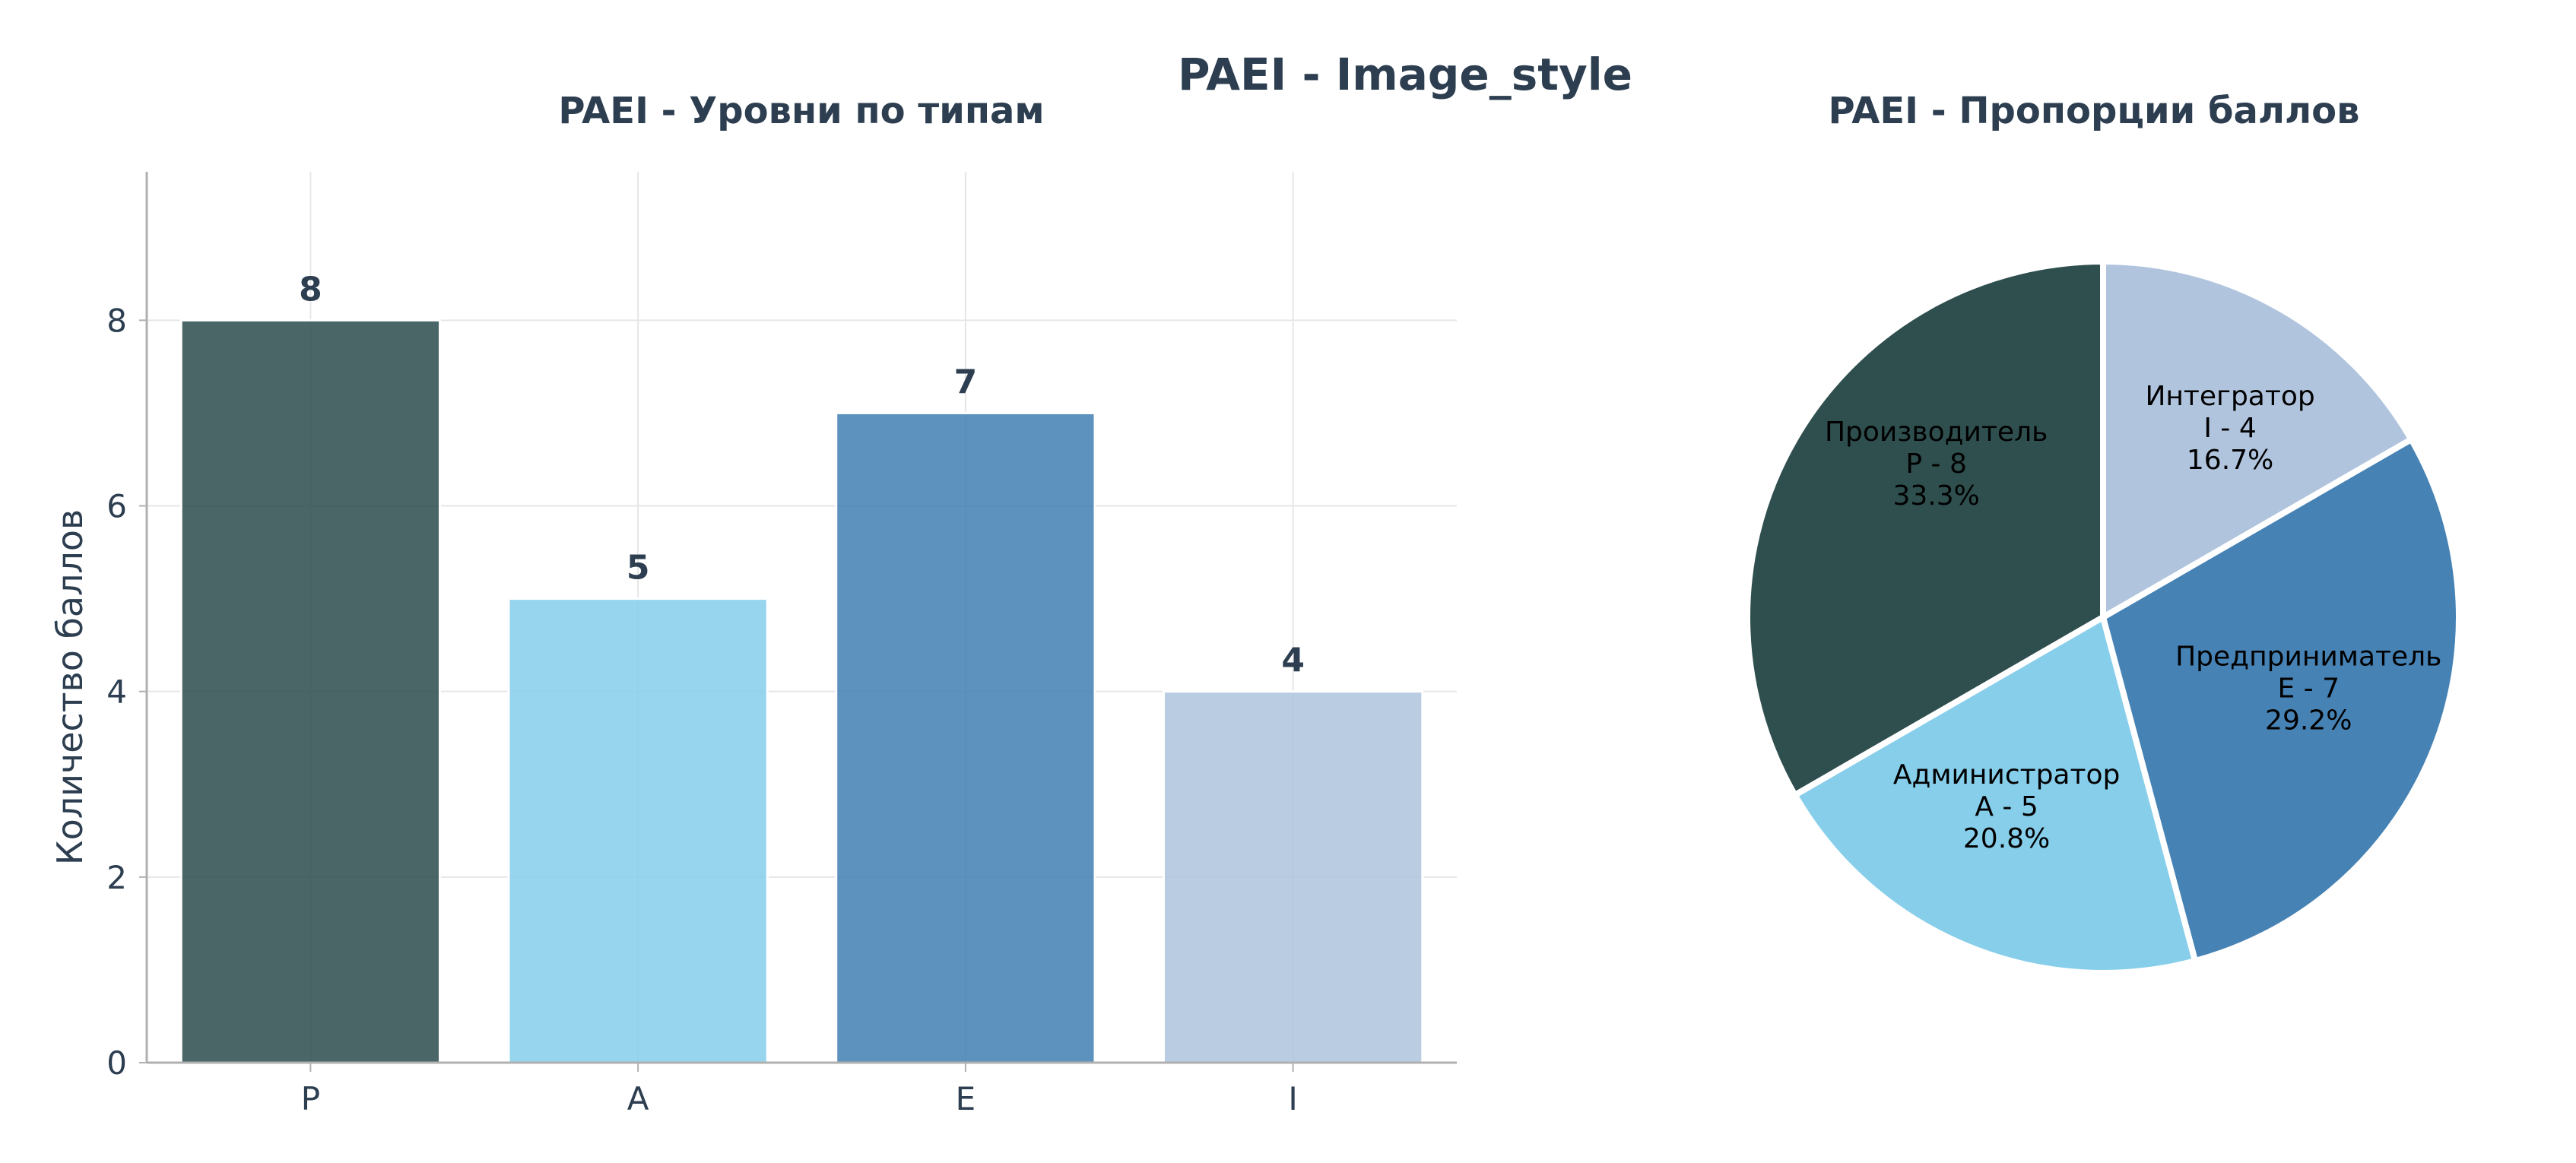 This screenshot has width=2576, height=1163. What do you see at coordinates (802, 475) in the screenshot?
I see `bar-data-labels: 8 5 7 4` at bounding box center [802, 475].